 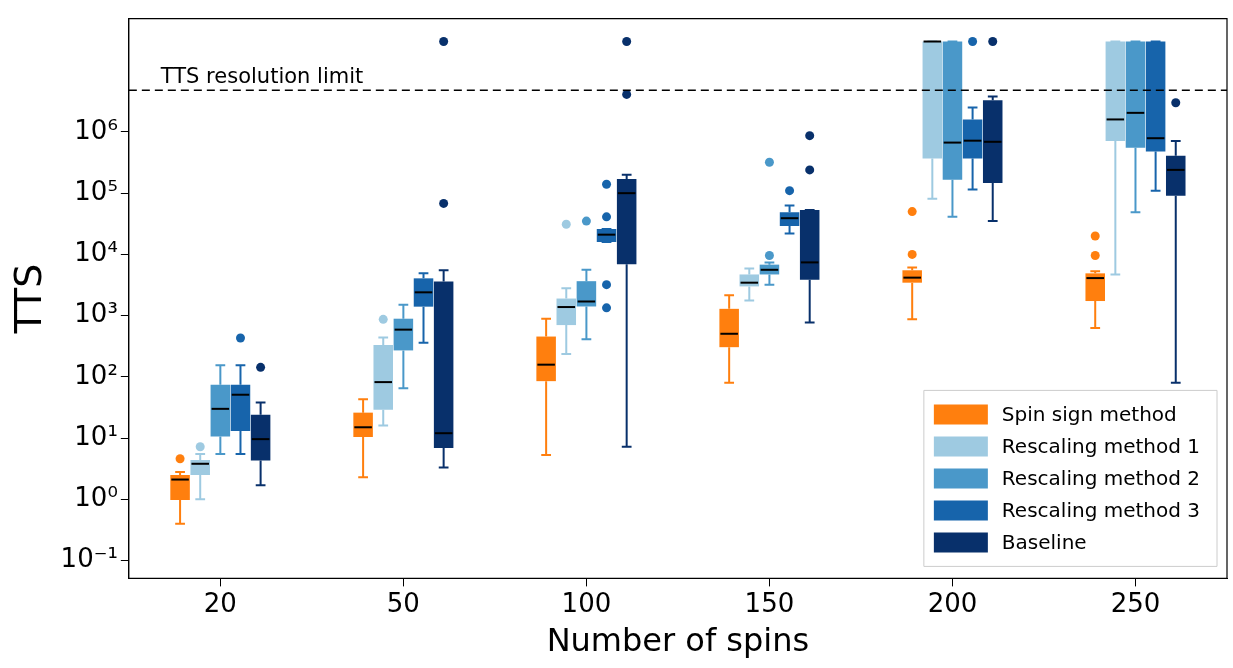 What do you see at coordinates (96, 435) in the screenshot?
I see `y-tick-label: 10¹` at bounding box center [96, 435].